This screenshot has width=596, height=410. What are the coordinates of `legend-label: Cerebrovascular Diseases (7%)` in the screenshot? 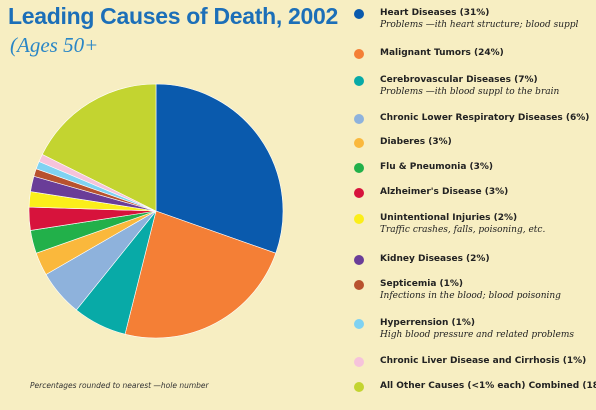 It's located at (459, 80).